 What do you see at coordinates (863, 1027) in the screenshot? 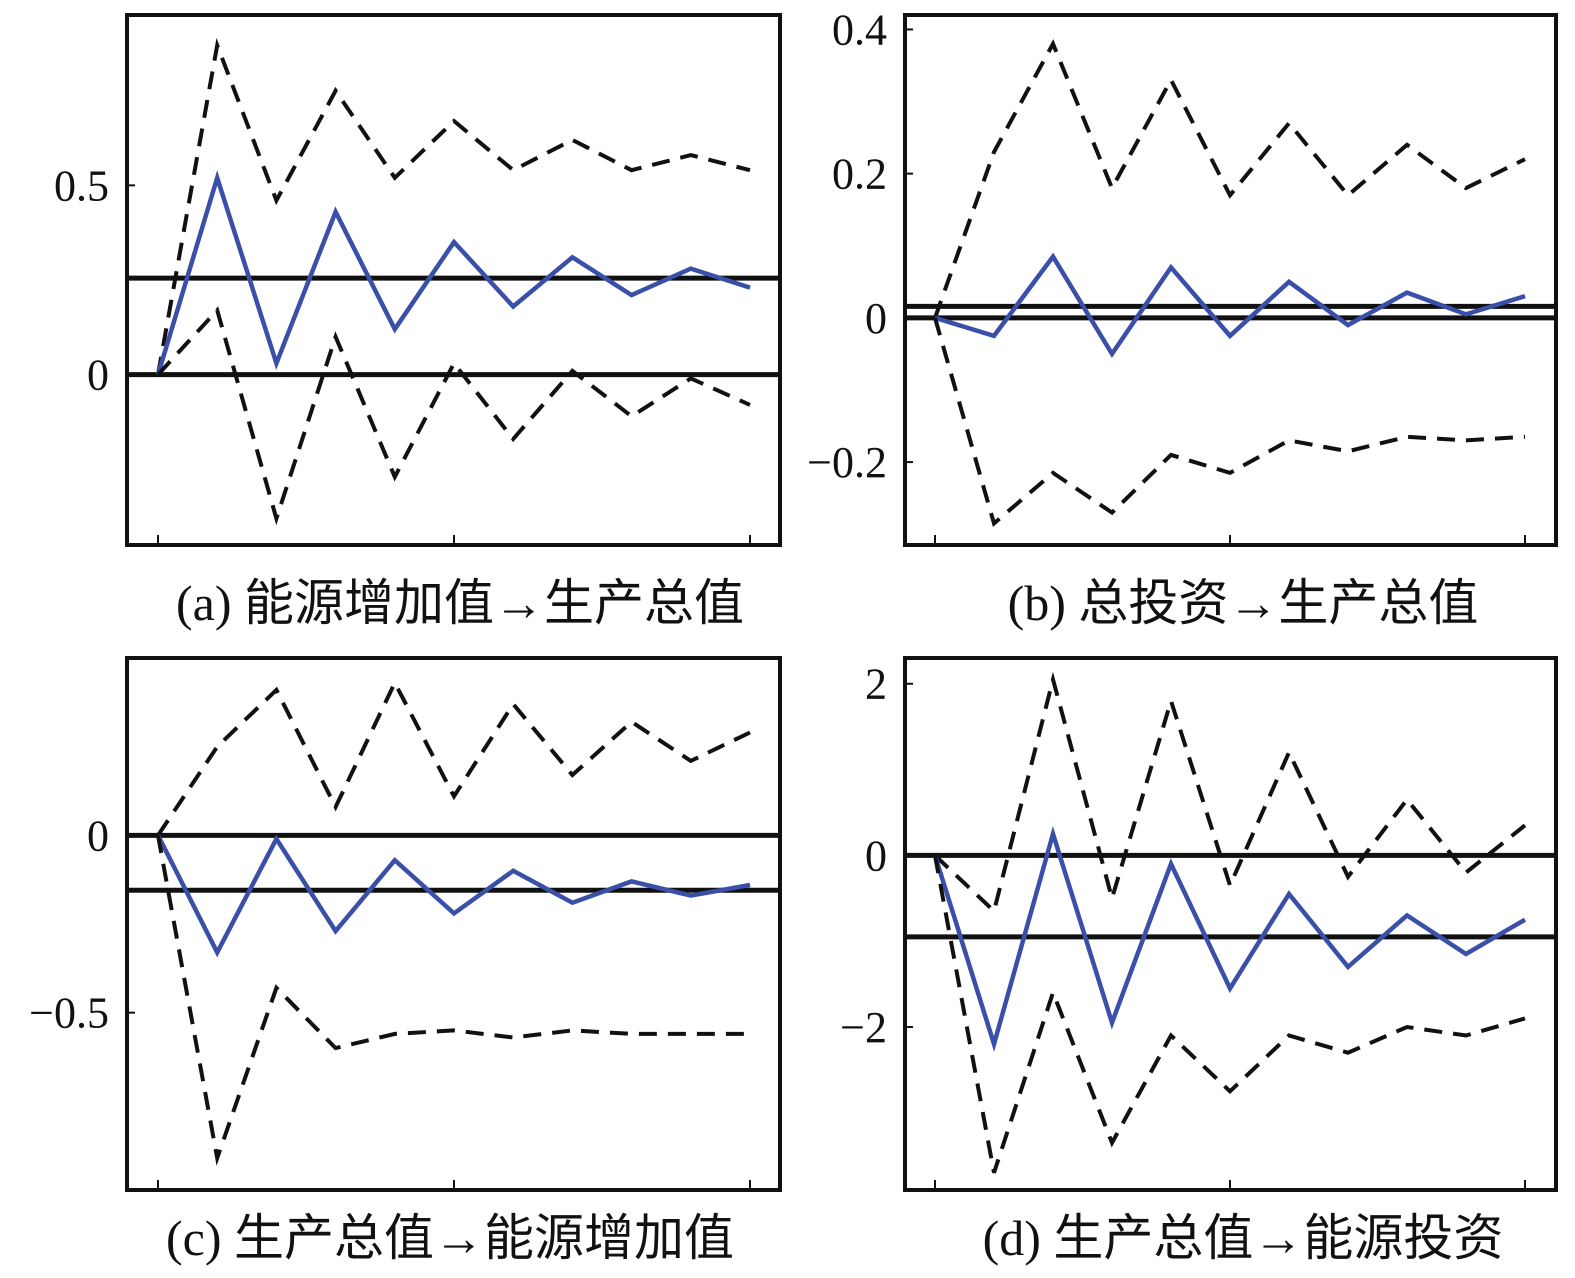
I see `y-tick-label: −2` at bounding box center [863, 1027].